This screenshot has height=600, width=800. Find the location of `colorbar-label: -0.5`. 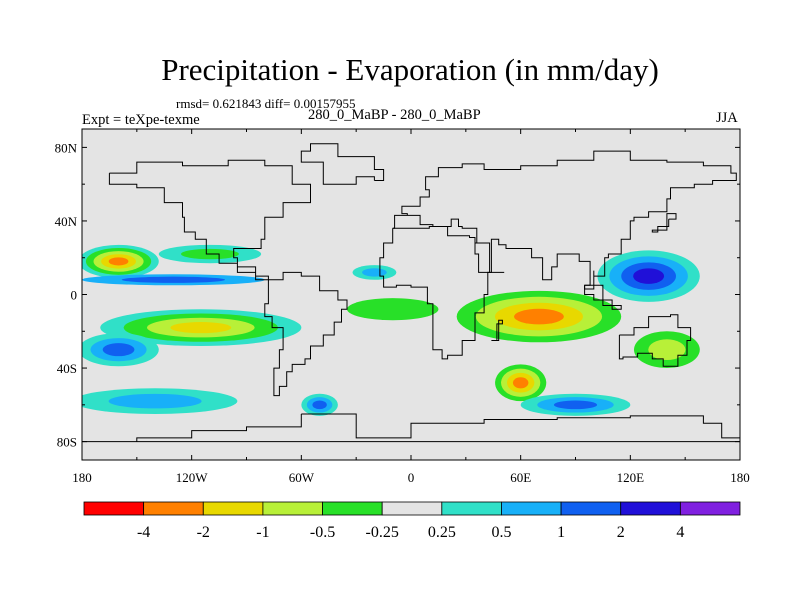

colorbar-label: -0.5 is located at coordinates (322, 532).